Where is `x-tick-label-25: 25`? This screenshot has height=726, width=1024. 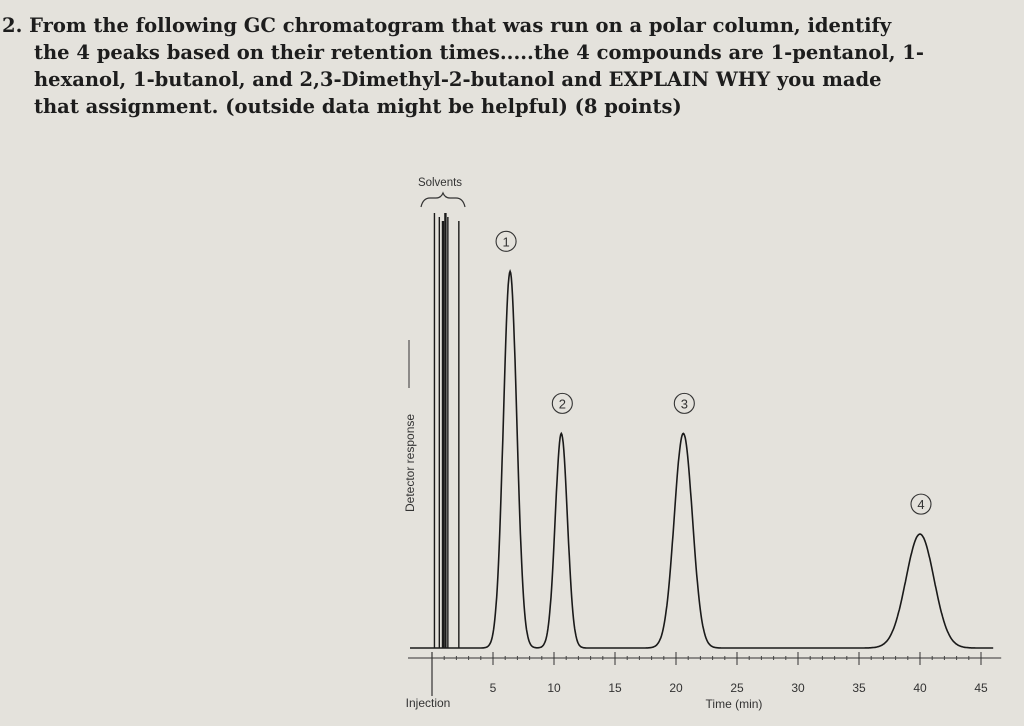
x-tick-label-25: 25 is located at coordinates (737, 688).